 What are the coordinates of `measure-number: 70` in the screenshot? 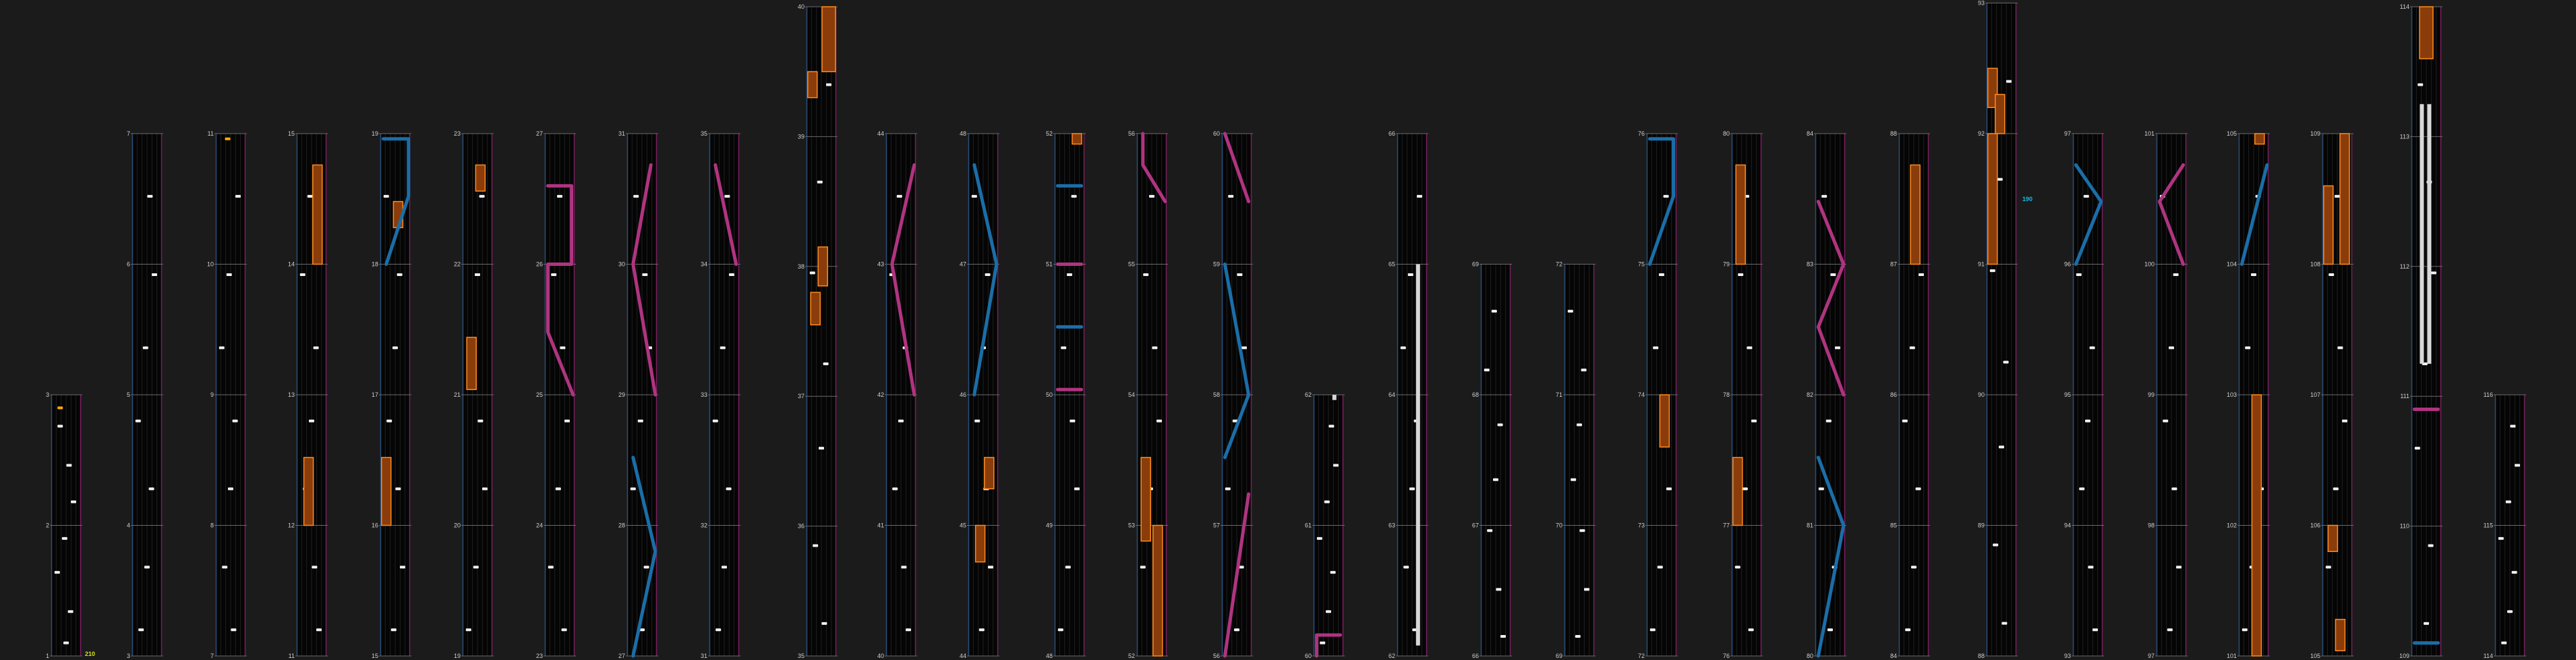 It's located at (1559, 525).